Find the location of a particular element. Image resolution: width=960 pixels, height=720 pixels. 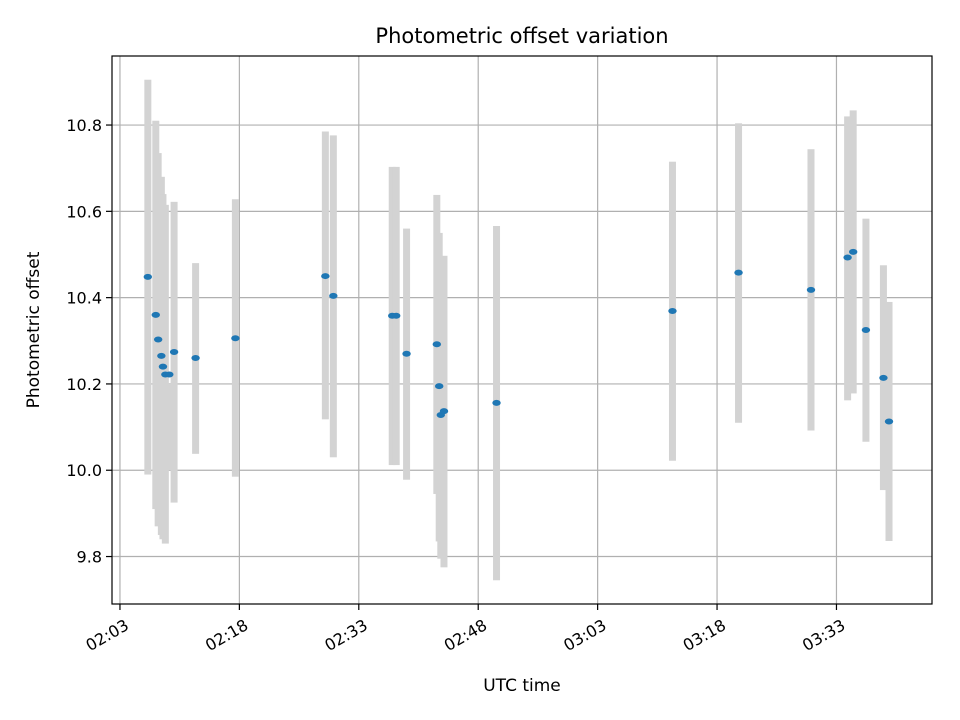

x-axis-label: UTC time is located at coordinates (522, 686).